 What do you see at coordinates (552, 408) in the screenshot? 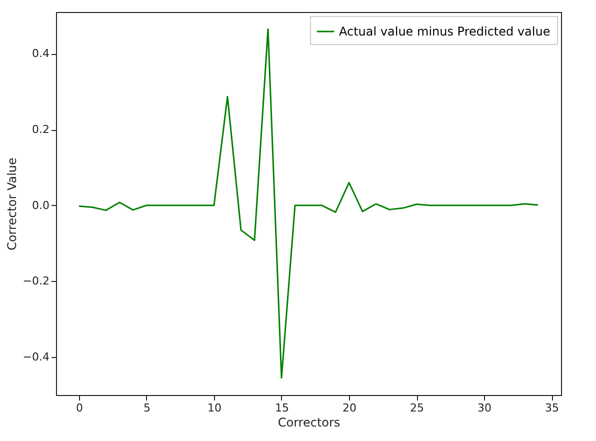
I see `x-tick-label: 35` at bounding box center [552, 408].